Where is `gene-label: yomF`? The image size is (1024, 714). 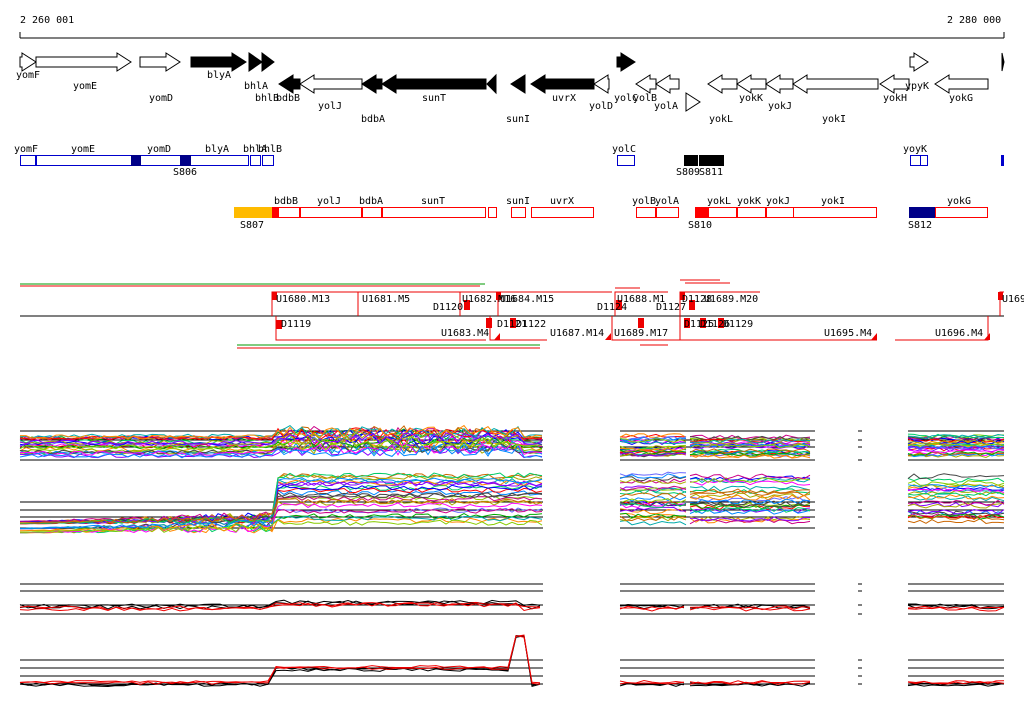 gene-label: yomF is located at coordinates (28, 75).